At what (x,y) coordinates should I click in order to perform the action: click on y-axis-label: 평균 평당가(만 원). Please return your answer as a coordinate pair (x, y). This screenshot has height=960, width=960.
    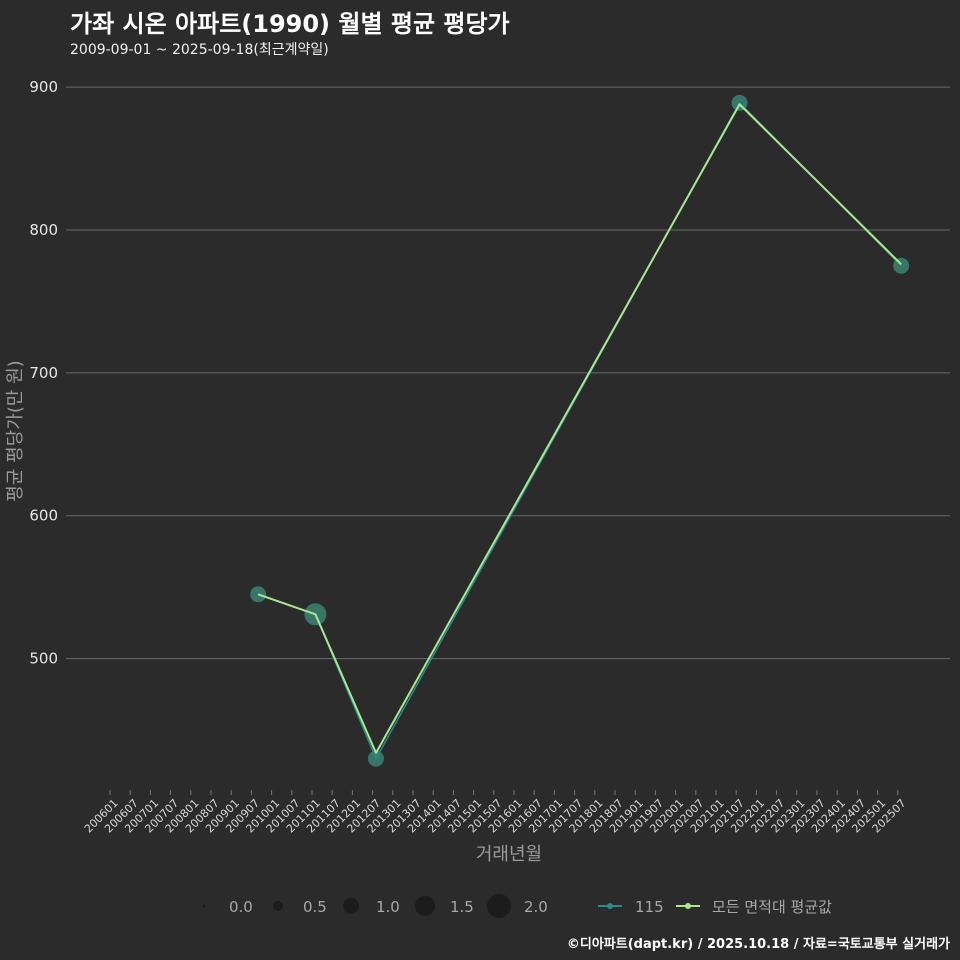
    Looking at the image, I should click on (15, 430).